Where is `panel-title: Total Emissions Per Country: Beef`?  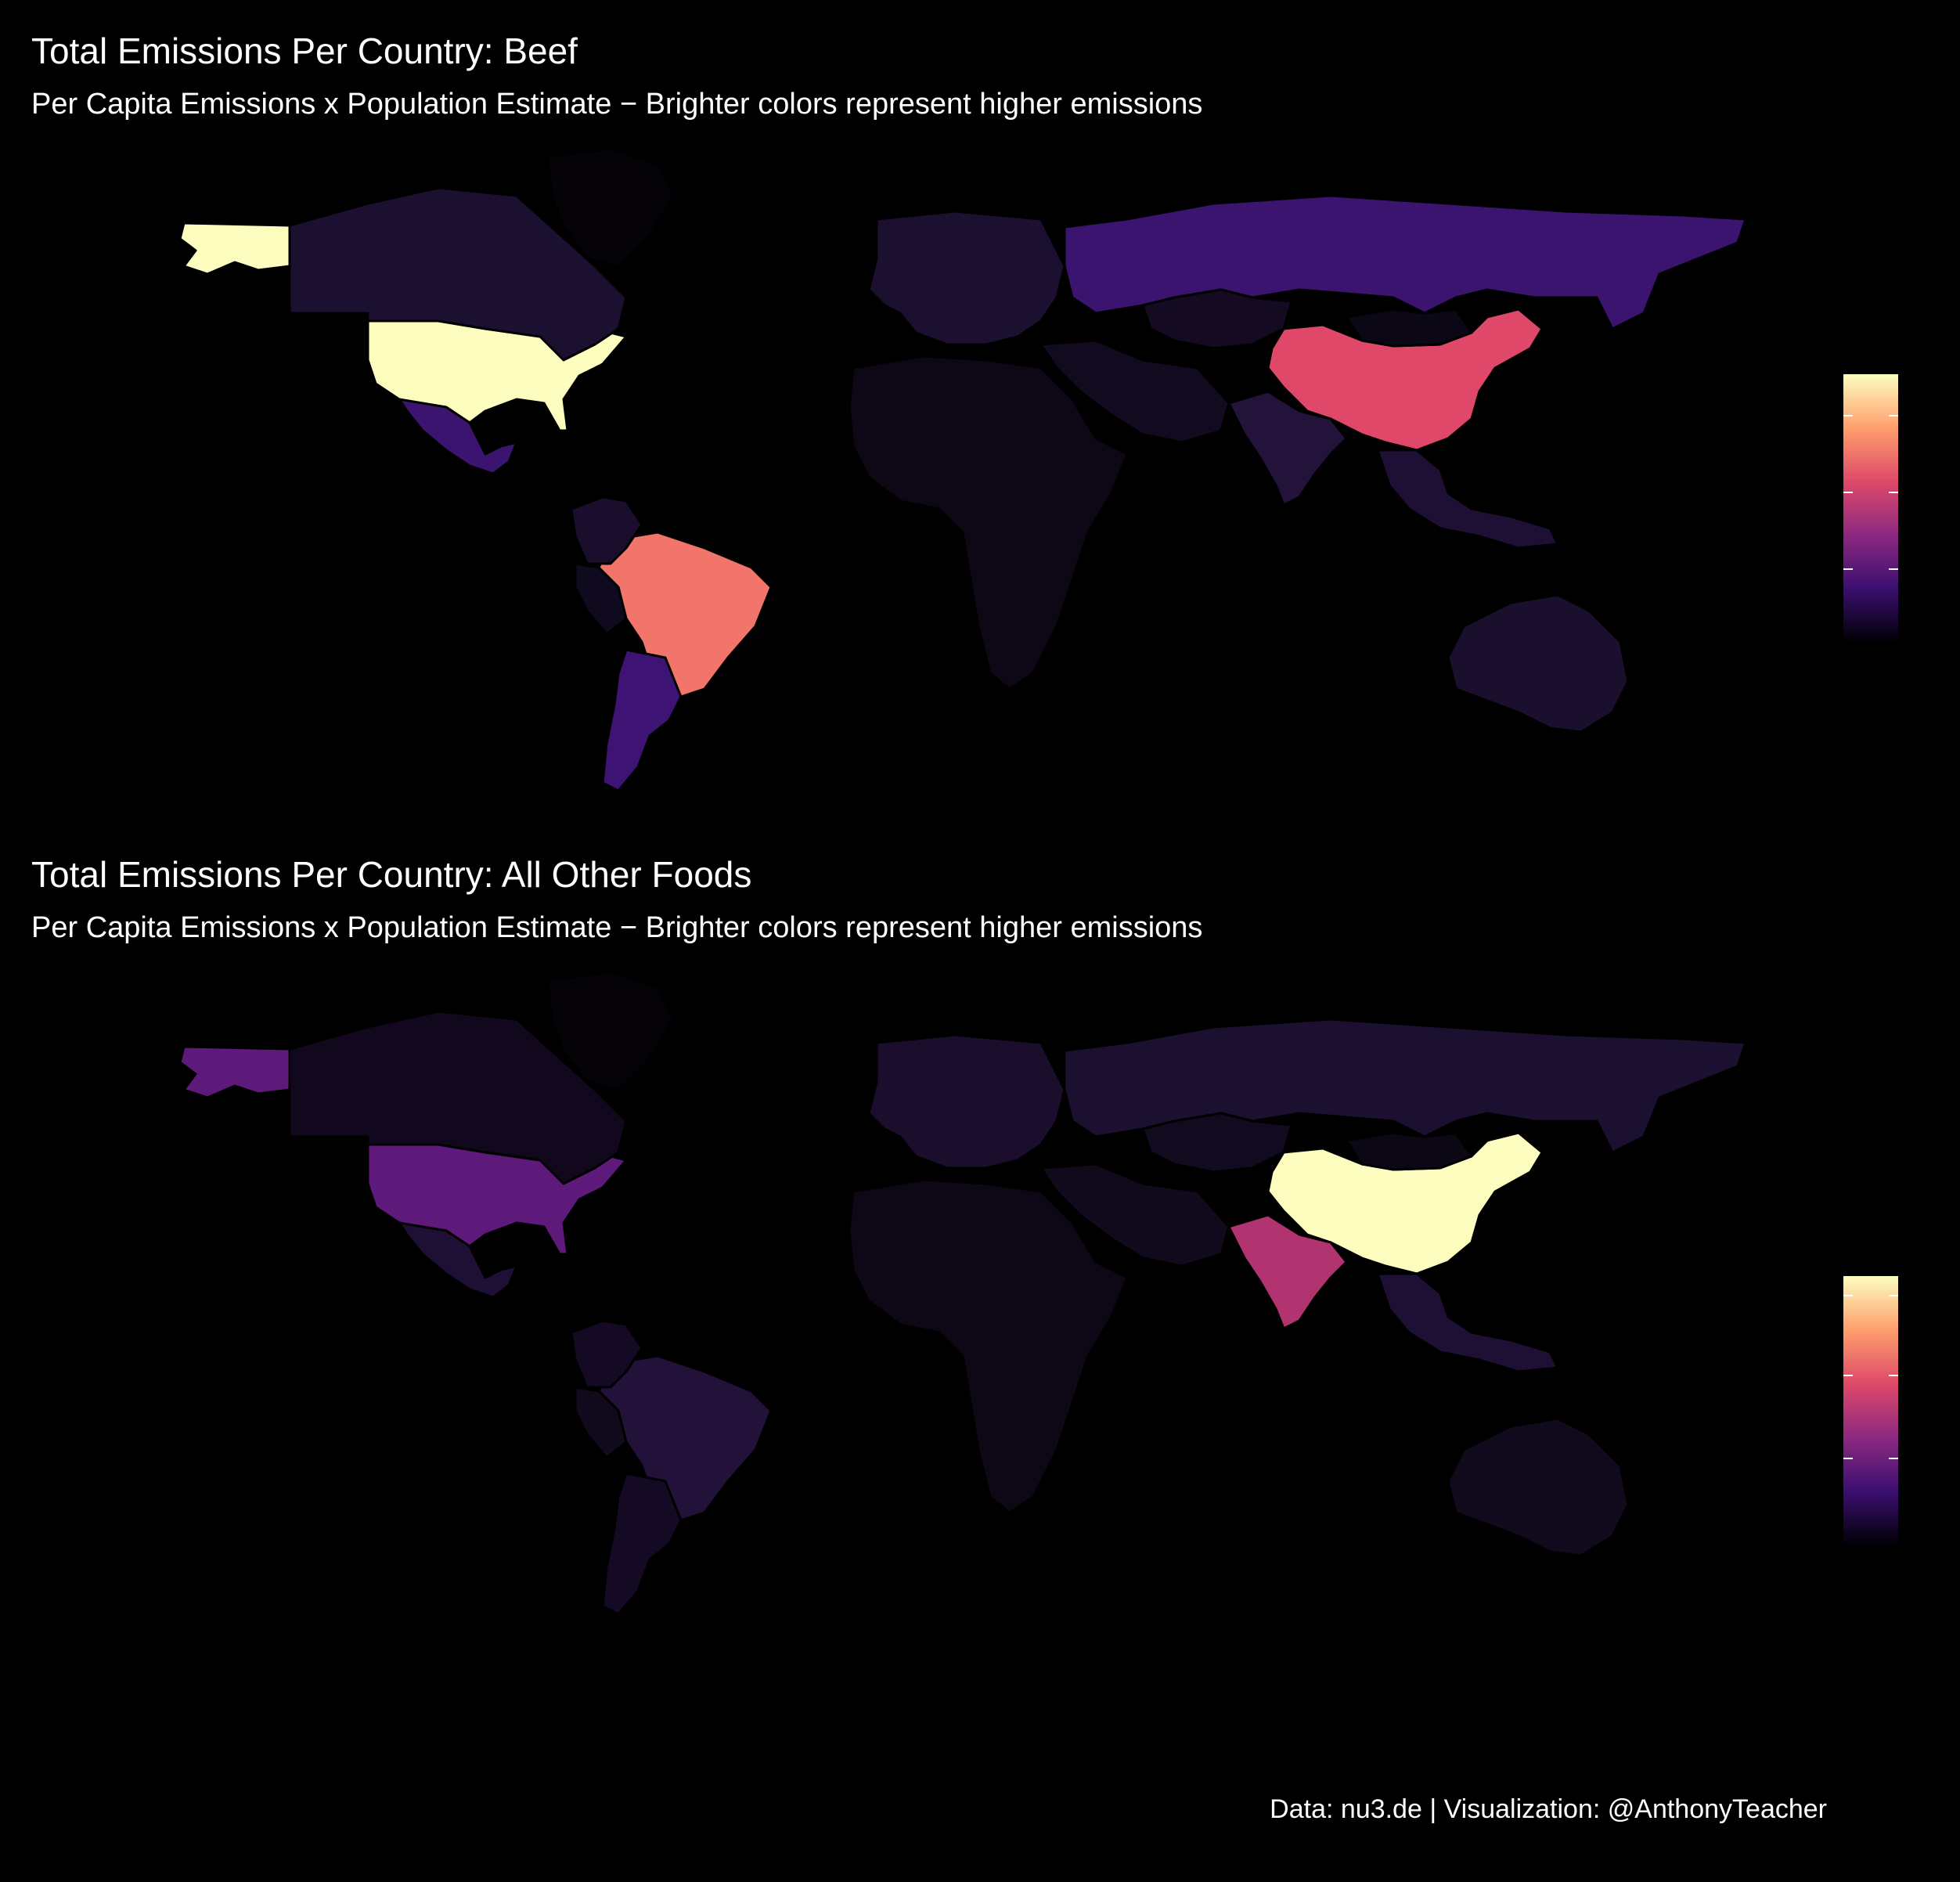
panel-title: Total Emissions Per Country: Beef is located at coordinates (304, 51).